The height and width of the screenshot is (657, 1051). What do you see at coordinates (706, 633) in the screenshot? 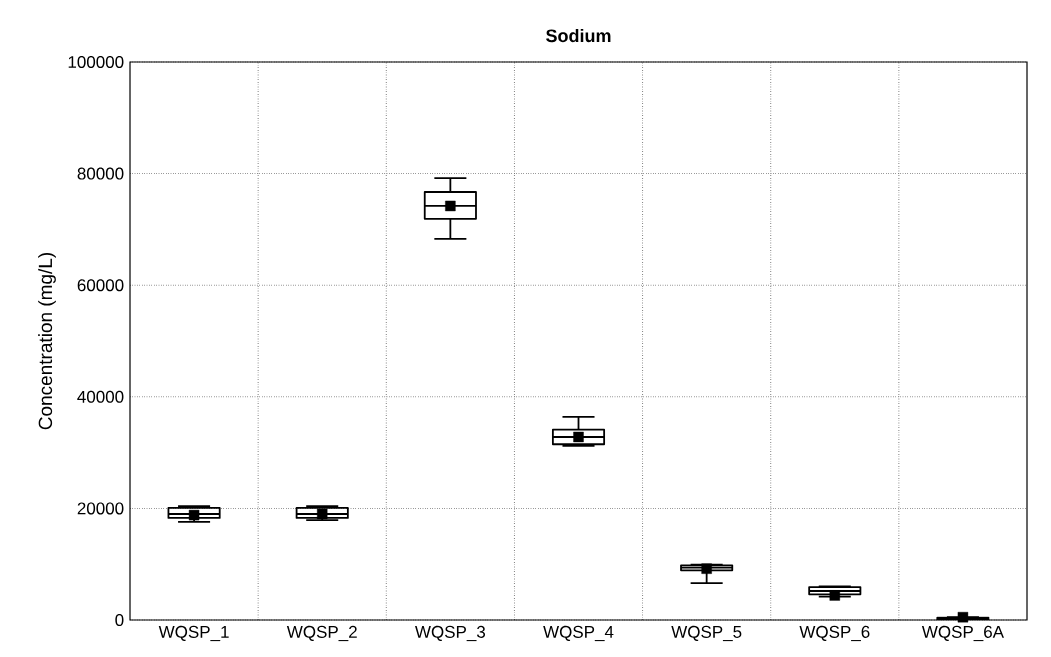
I see `x-tick-label: WQSP_5` at bounding box center [706, 633].